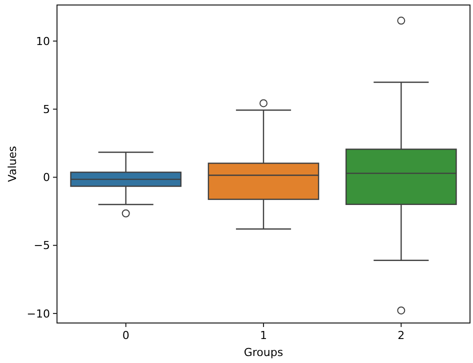 This screenshot has width=473, height=363. Describe the element at coordinates (264, 352) in the screenshot. I see `x-axis-title: Groups` at that location.